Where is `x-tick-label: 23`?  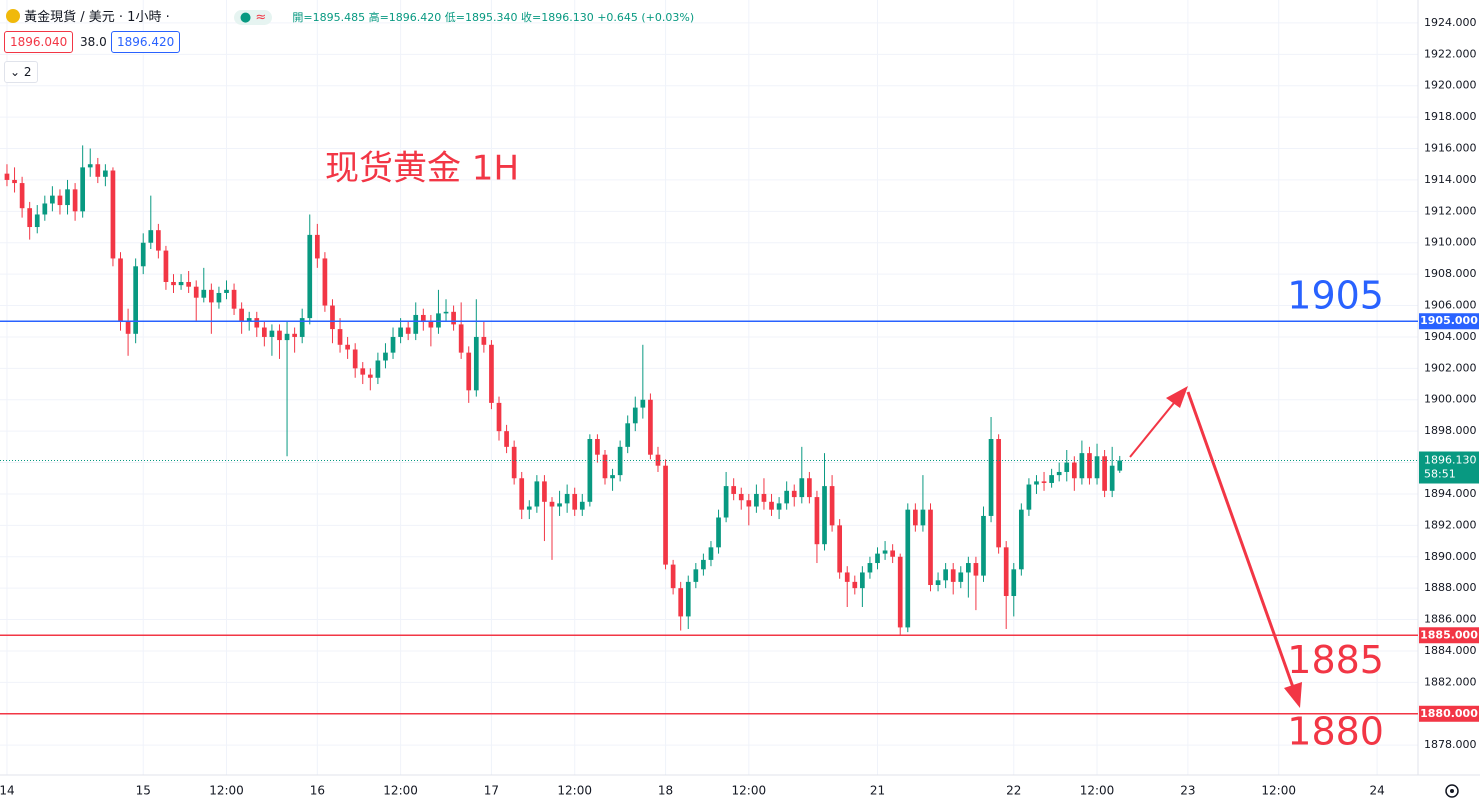 x-tick-label: 23 is located at coordinates (1187, 791).